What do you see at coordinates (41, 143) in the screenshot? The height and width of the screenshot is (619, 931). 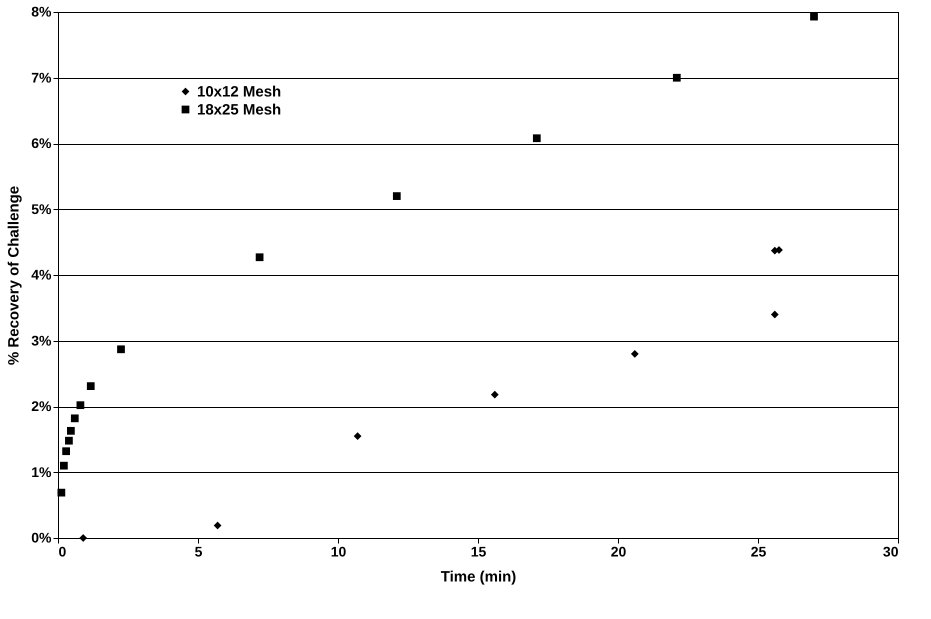 I see `y-tick-label: 6%` at bounding box center [41, 143].